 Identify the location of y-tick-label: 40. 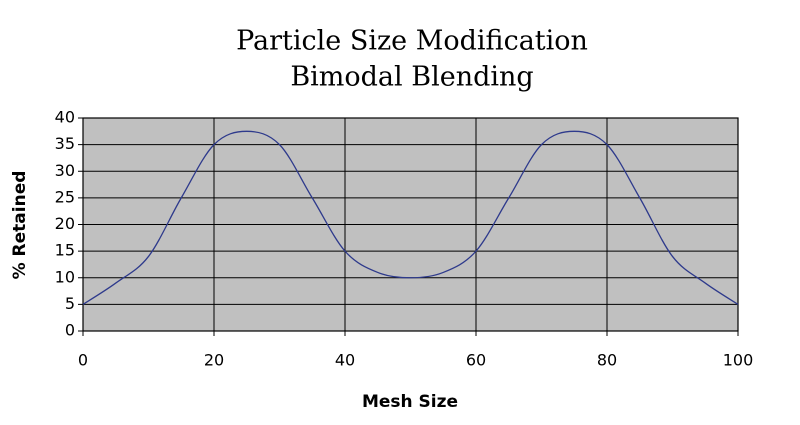
(65, 117).